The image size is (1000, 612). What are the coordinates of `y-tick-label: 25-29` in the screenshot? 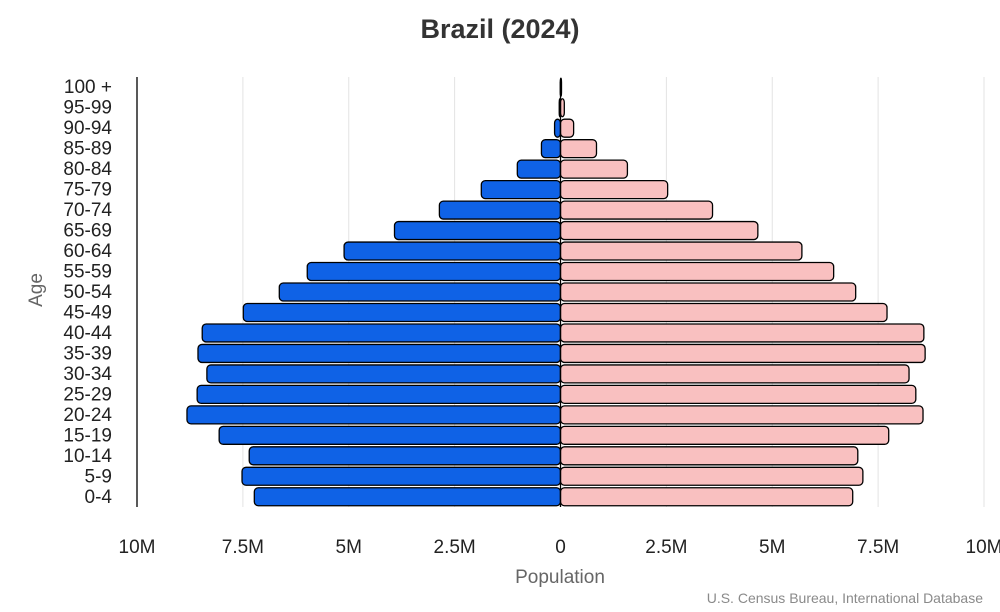 It's located at (87, 394).